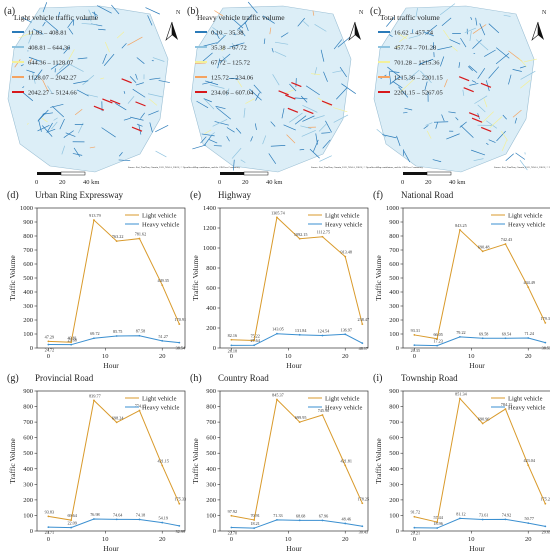 This screenshot has width=550, height=554. Describe the element at coordinates (415, 350) in the screenshot. I see `data-label: 20.35` at that location.